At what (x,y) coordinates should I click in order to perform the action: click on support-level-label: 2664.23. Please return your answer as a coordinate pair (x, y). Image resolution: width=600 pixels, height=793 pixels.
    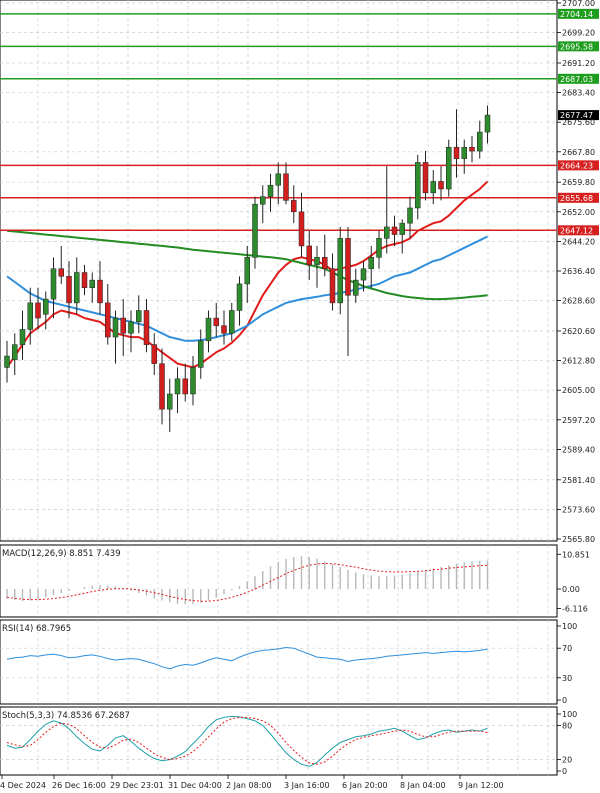
    Looking at the image, I should click on (576, 165).